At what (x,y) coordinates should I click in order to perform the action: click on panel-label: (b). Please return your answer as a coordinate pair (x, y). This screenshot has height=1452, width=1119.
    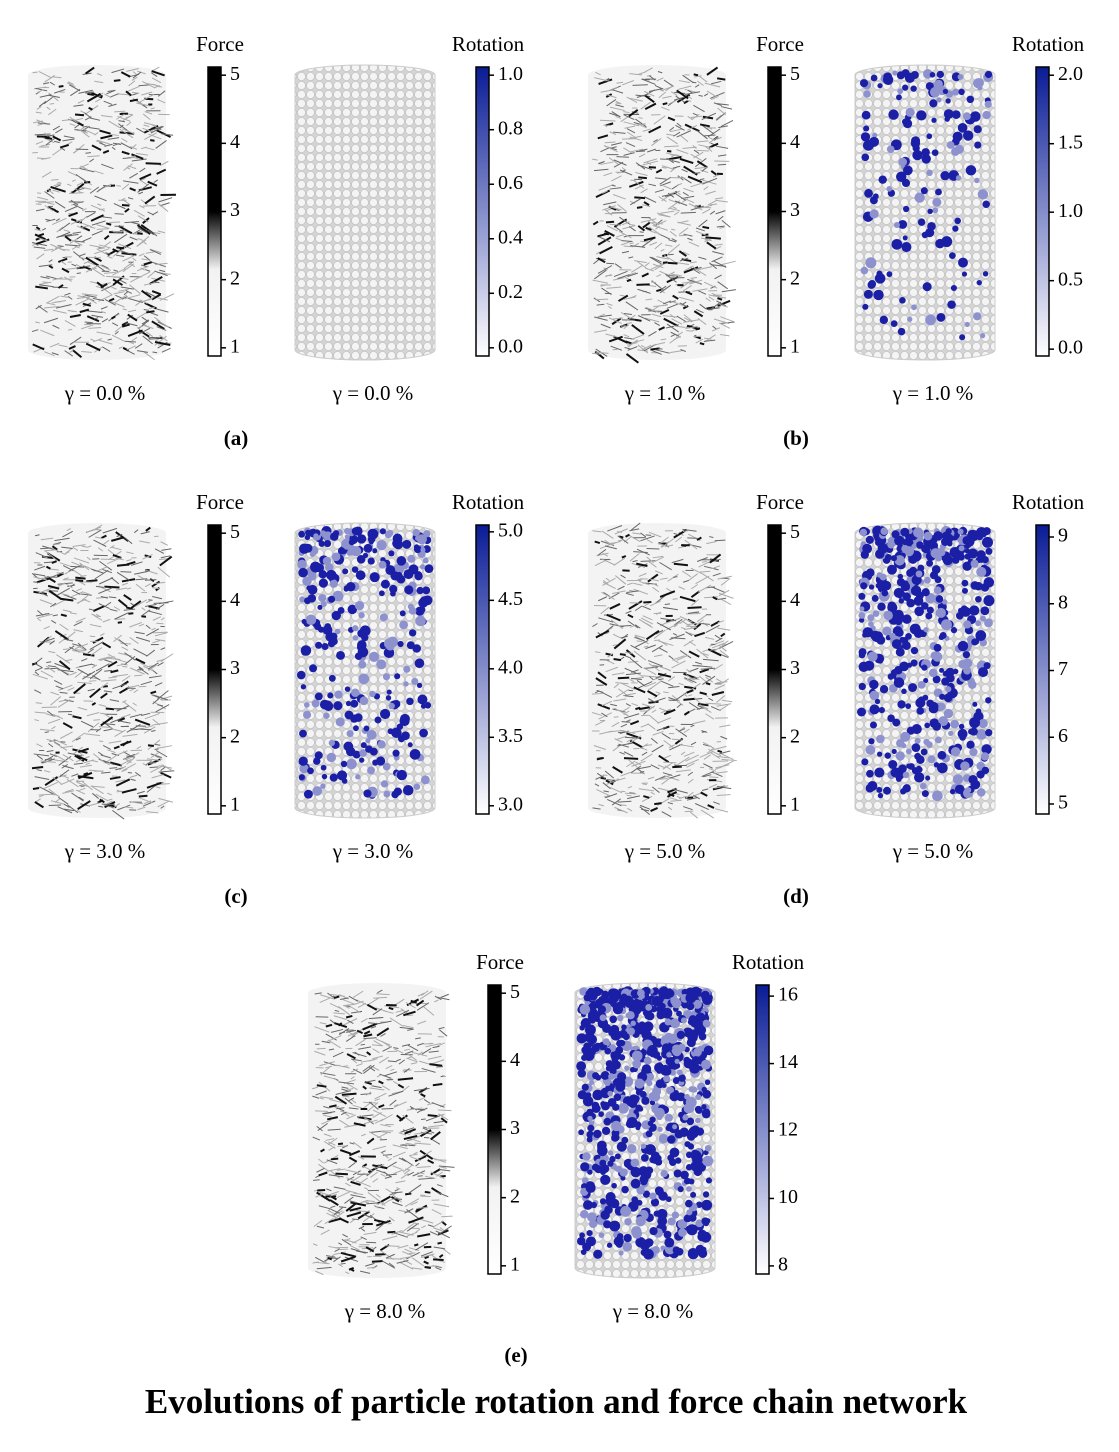
    Looking at the image, I should click on (796, 438).